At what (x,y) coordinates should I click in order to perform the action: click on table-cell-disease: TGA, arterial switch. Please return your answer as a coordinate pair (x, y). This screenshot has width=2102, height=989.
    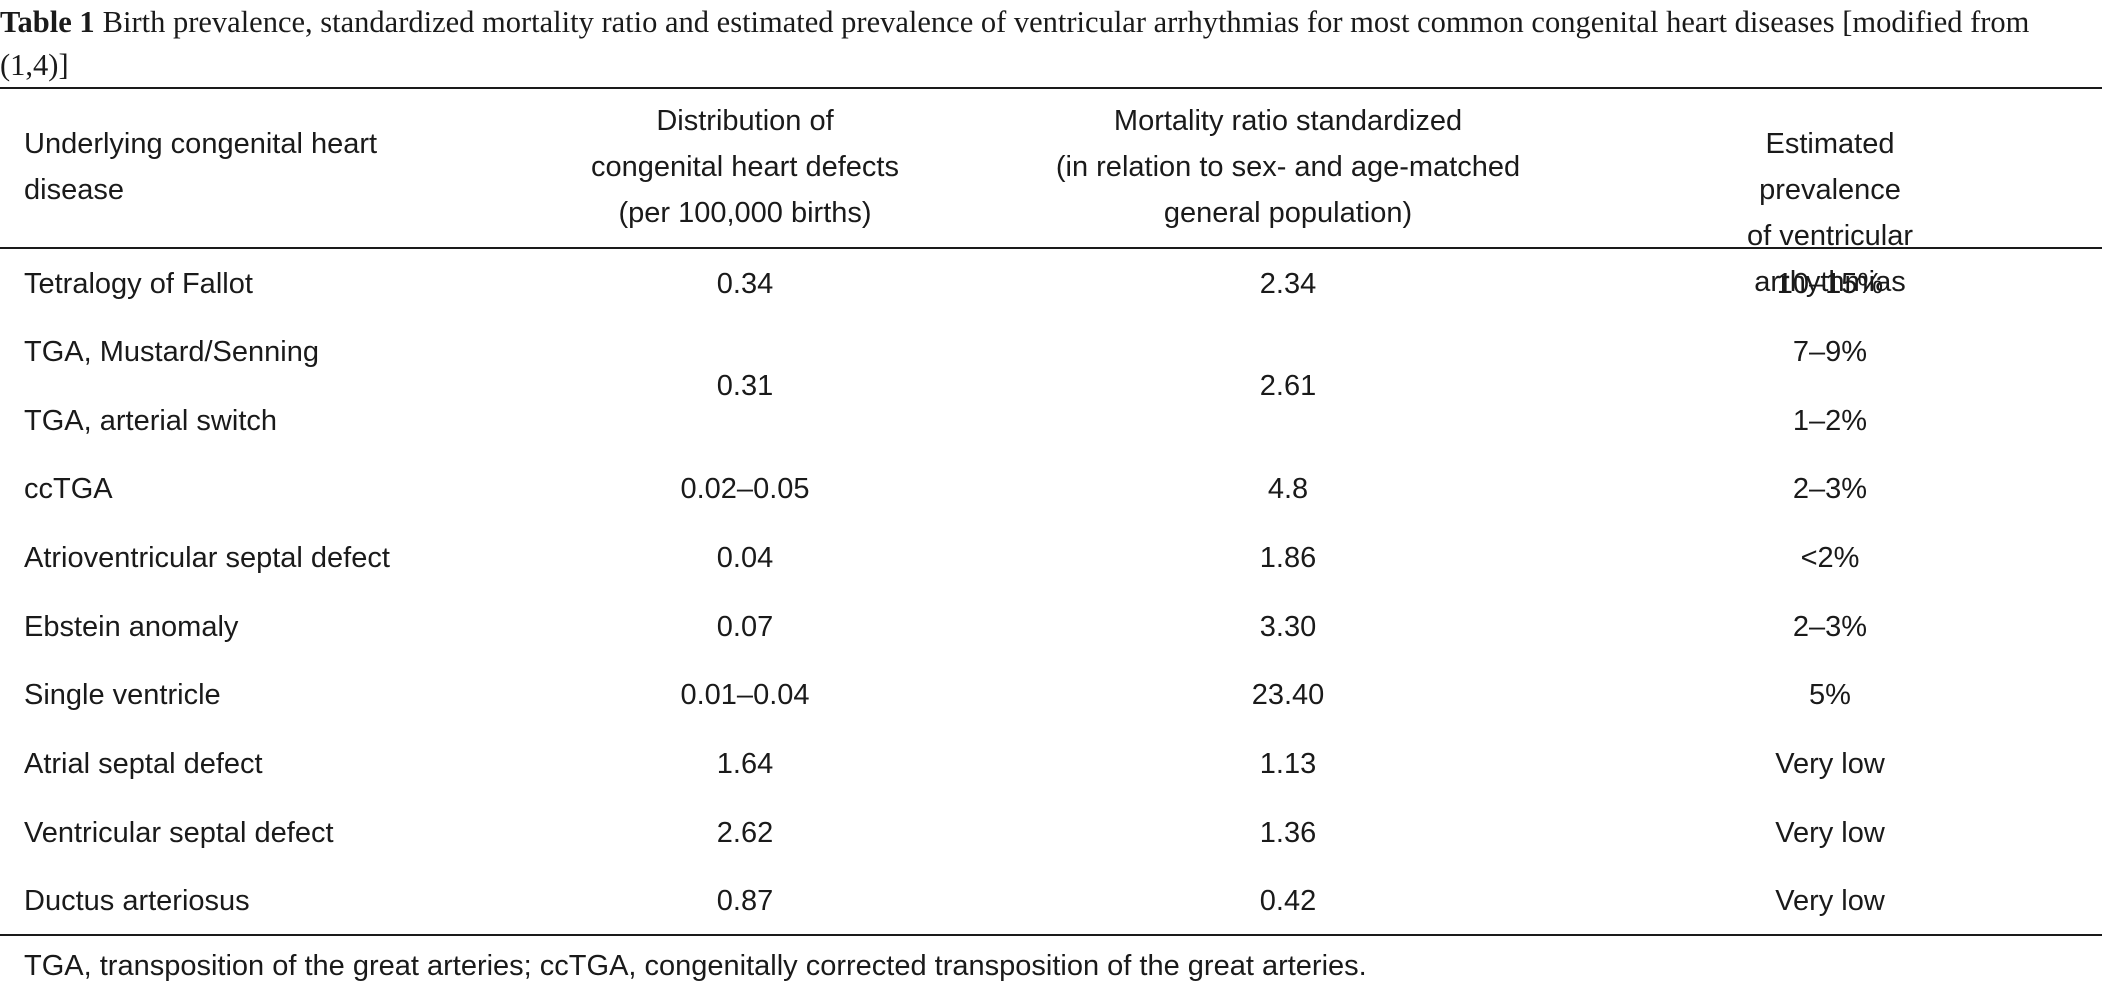
    Looking at the image, I should click on (150, 421).